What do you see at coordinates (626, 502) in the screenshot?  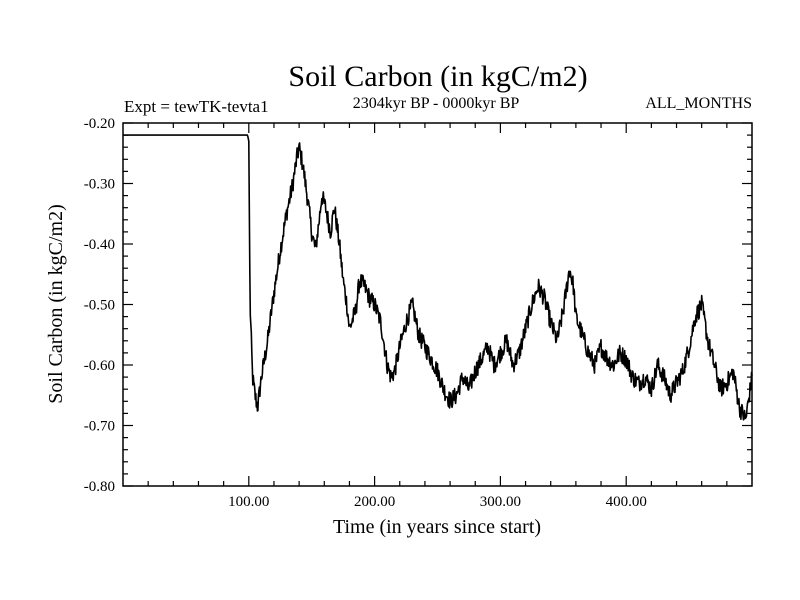 I see `x-tick-label: 400.00` at bounding box center [626, 502].